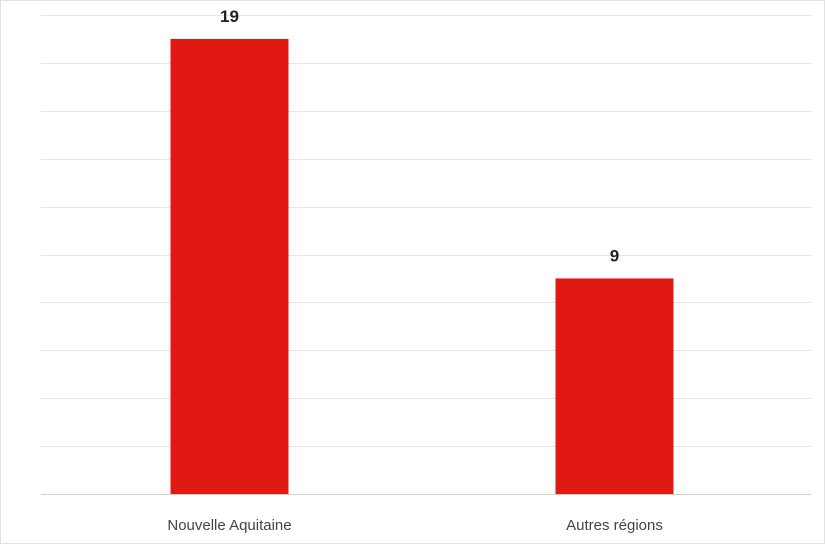  I want to click on category-label-2: Autres régions, so click(614, 525).